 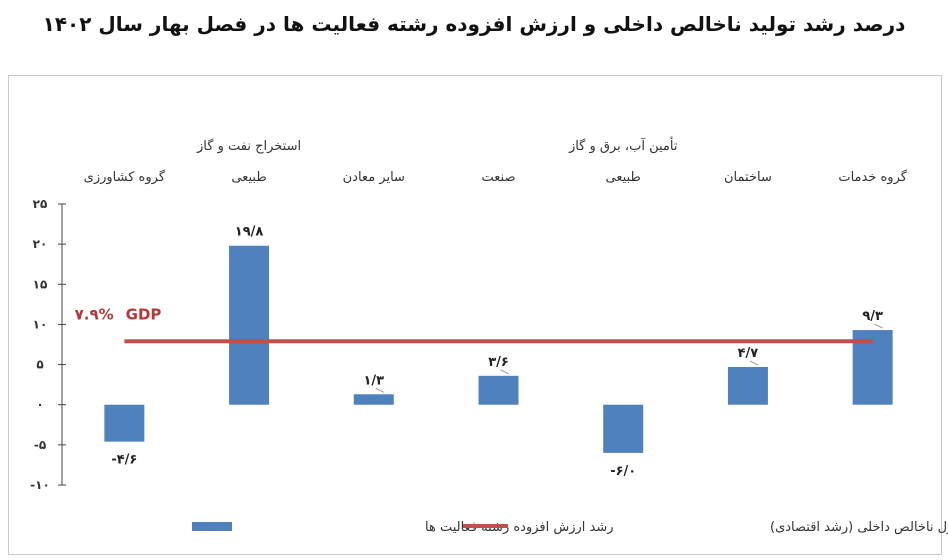 I want to click on y-tick-label: -۱۰, so click(x=40, y=485).